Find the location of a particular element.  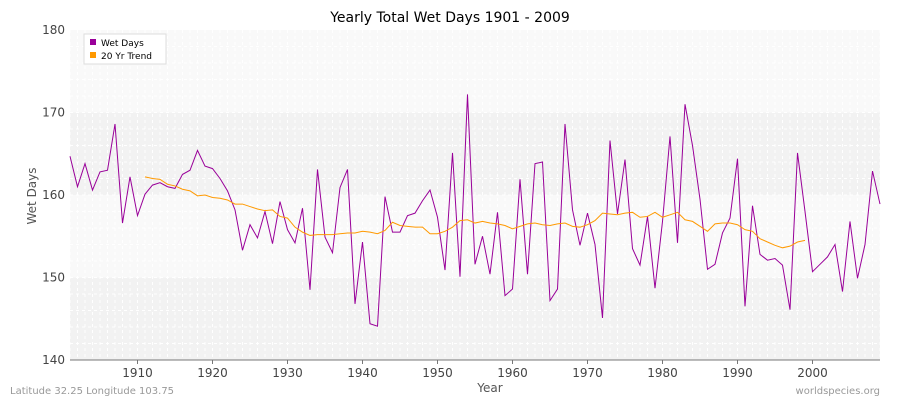

legend-box is located at coordinates (125, 49).